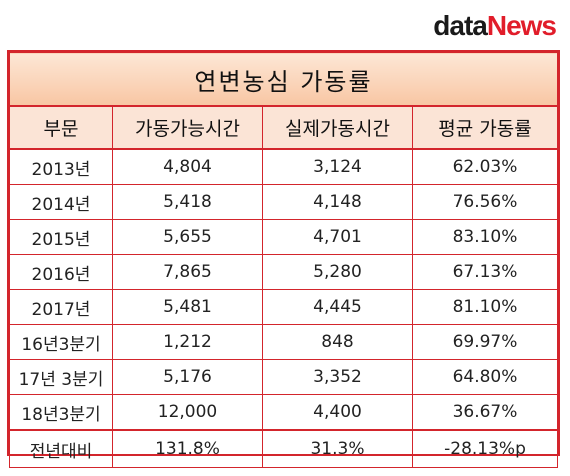  What do you see at coordinates (485, 377) in the screenshot?
I see `table-cell: 64.80%` at bounding box center [485, 377].